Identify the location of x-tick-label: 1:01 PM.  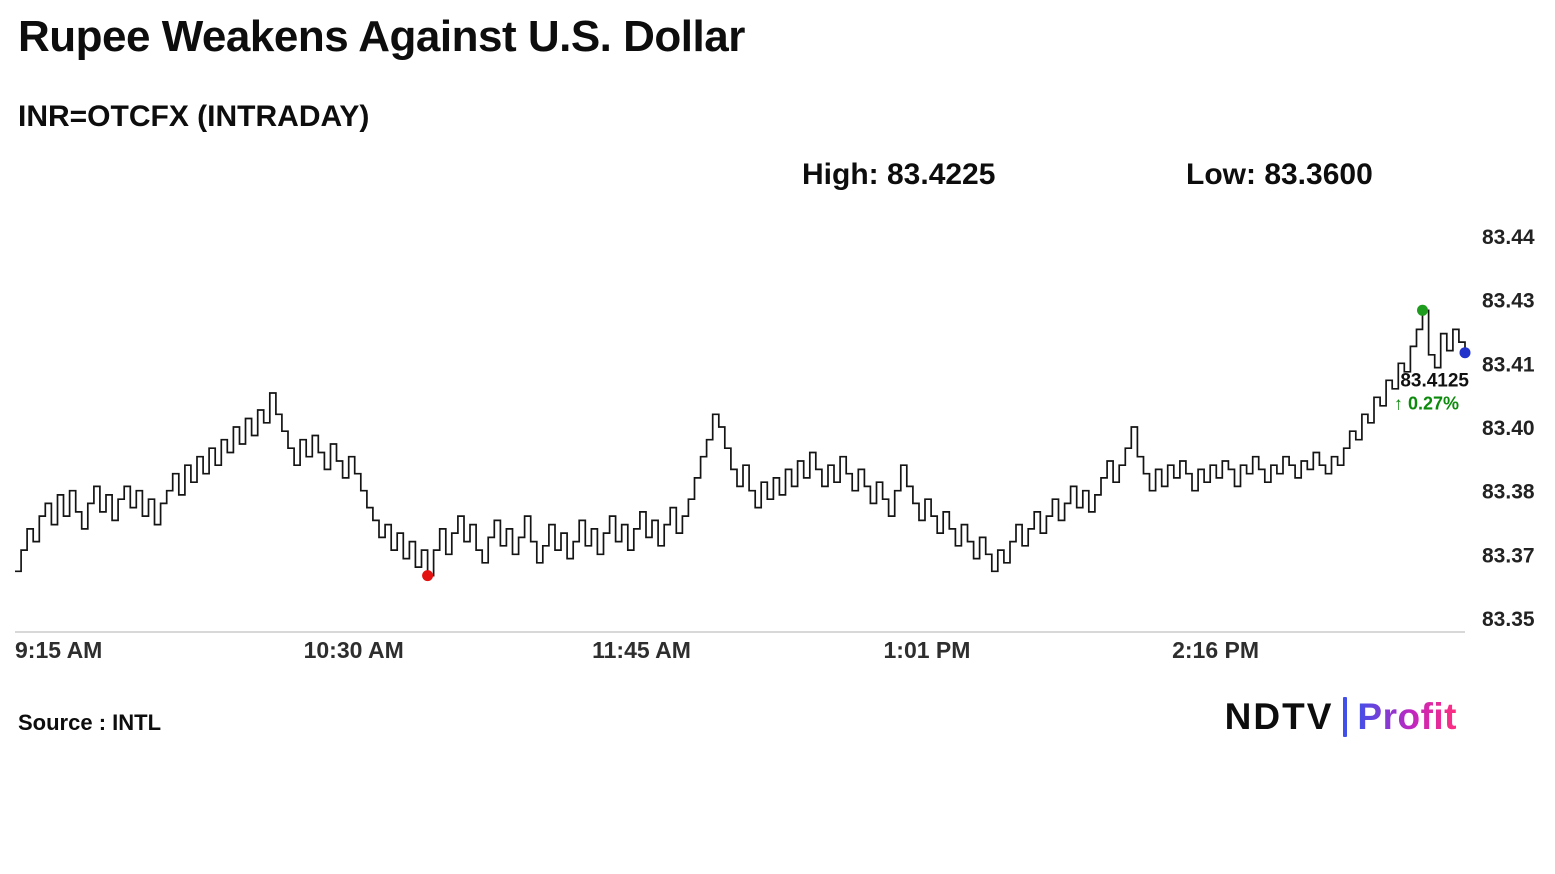
(927, 650).